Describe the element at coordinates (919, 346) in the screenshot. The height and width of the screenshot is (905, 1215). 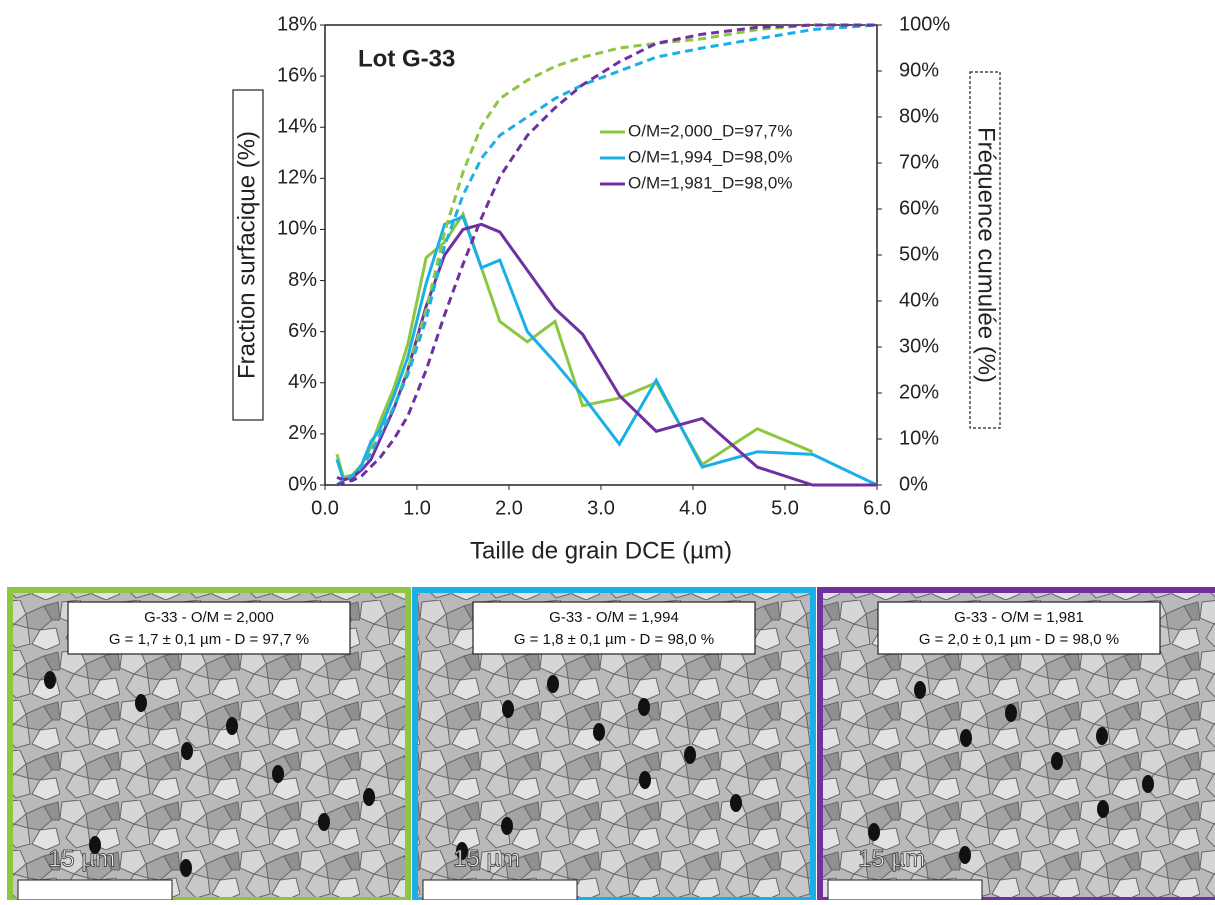
I see `y2-tick-label: 30%` at that location.